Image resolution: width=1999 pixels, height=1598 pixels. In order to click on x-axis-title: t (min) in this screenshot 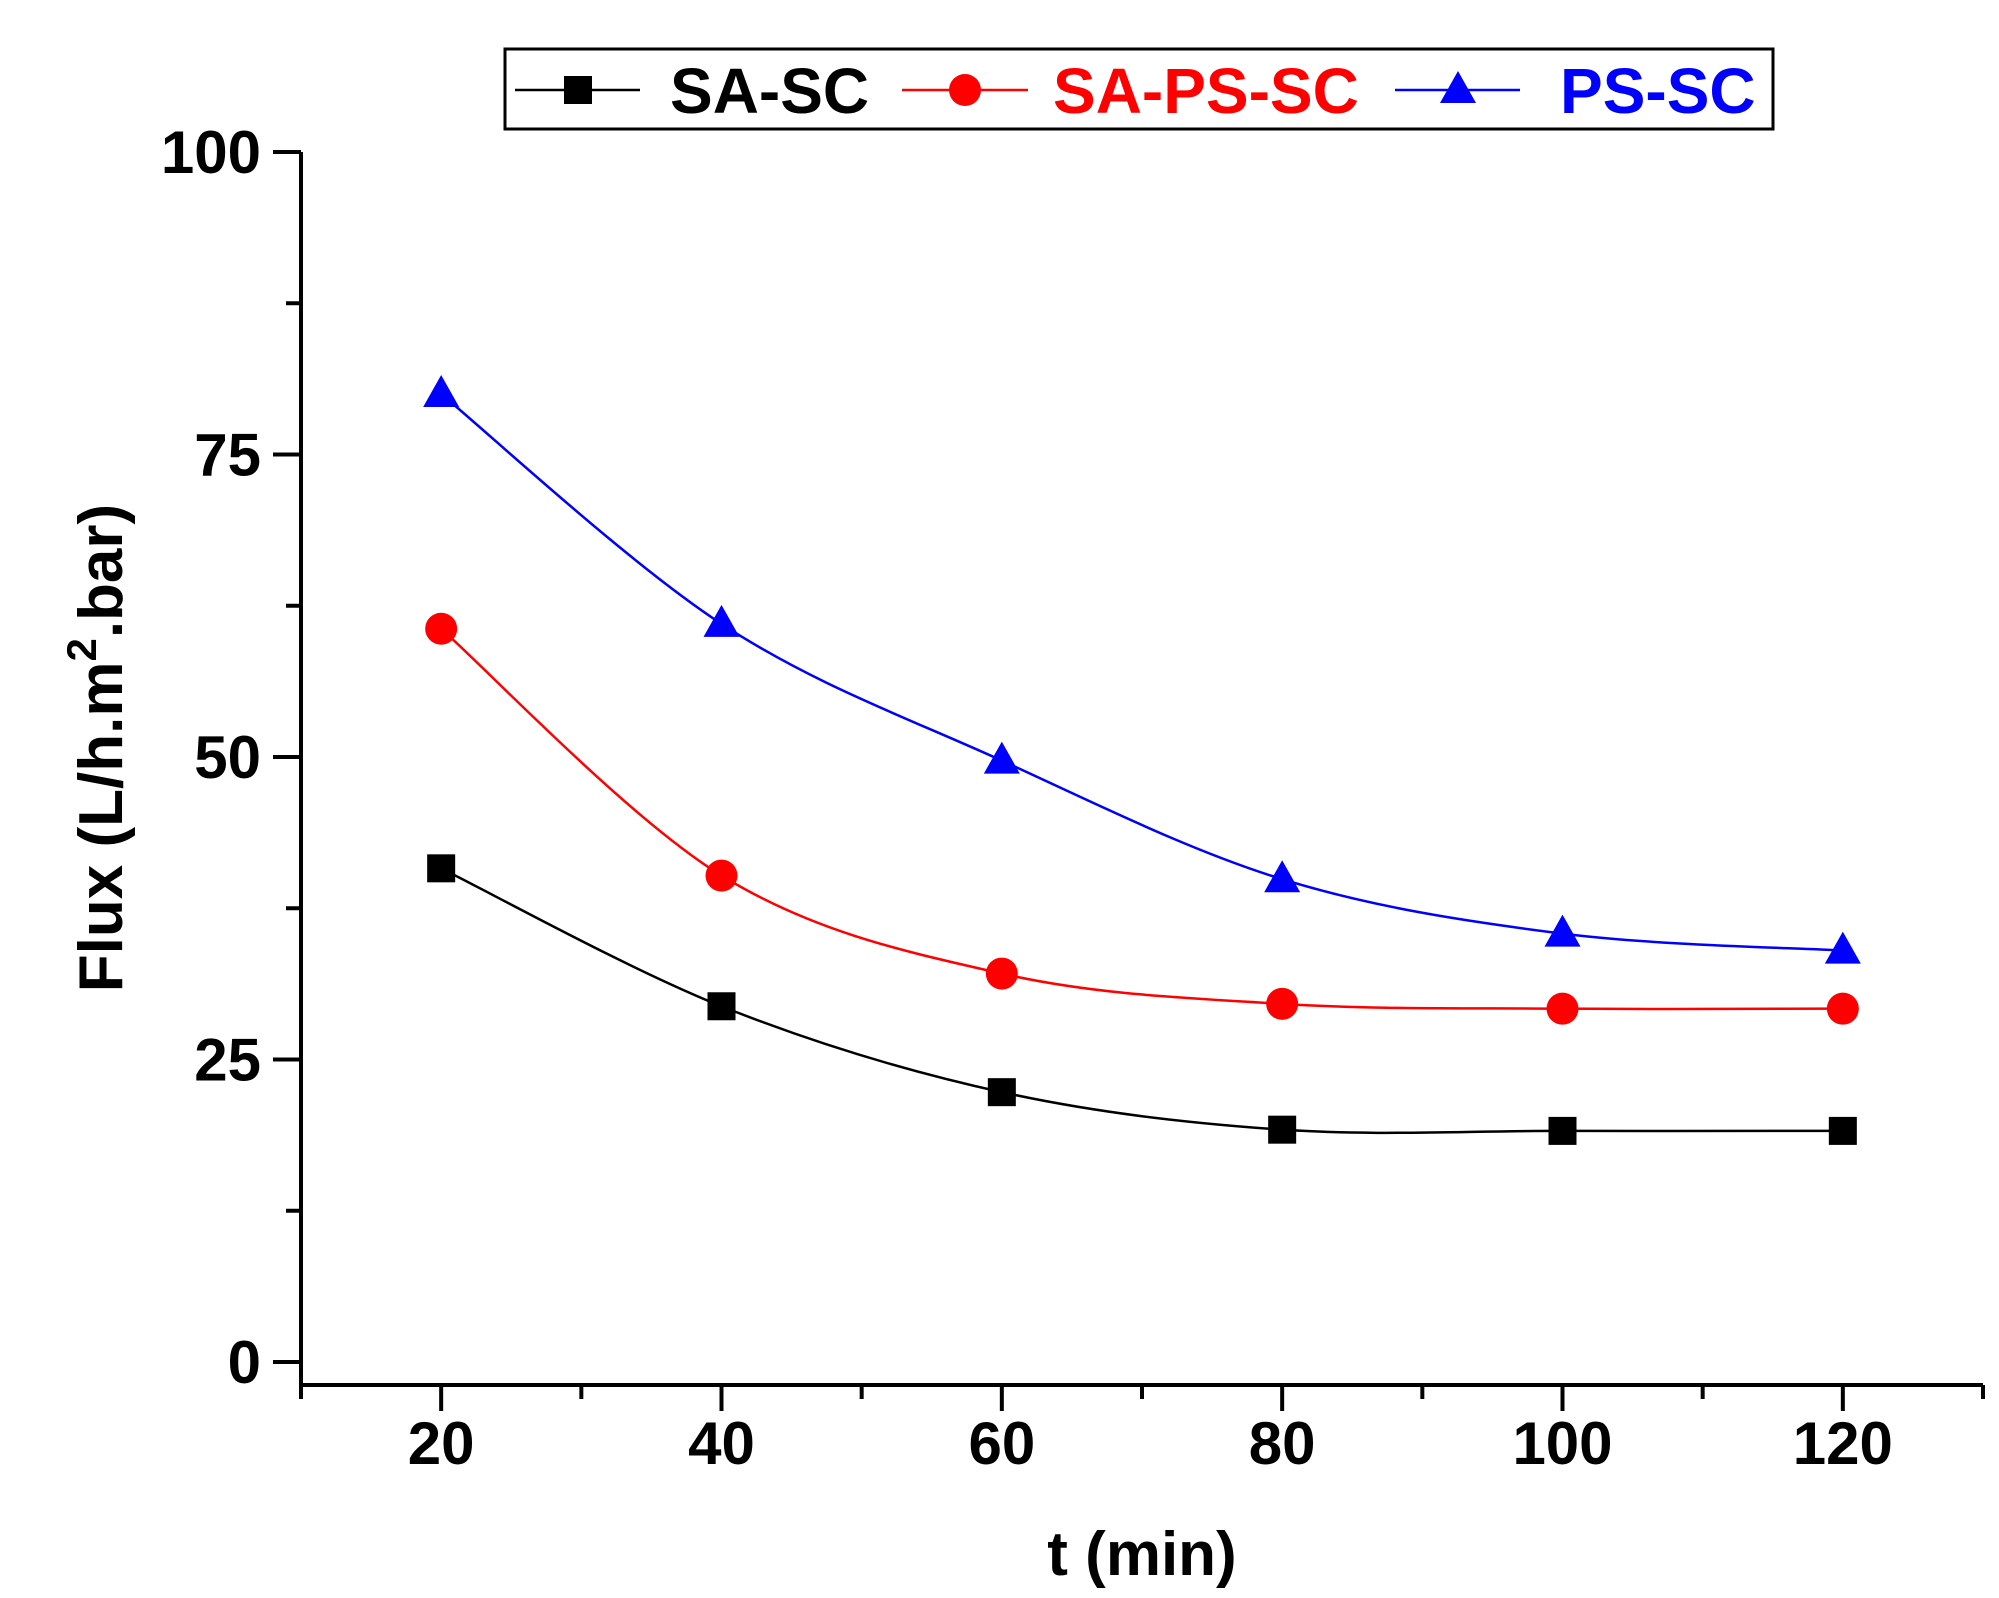, I will do `click(1141, 1554)`.